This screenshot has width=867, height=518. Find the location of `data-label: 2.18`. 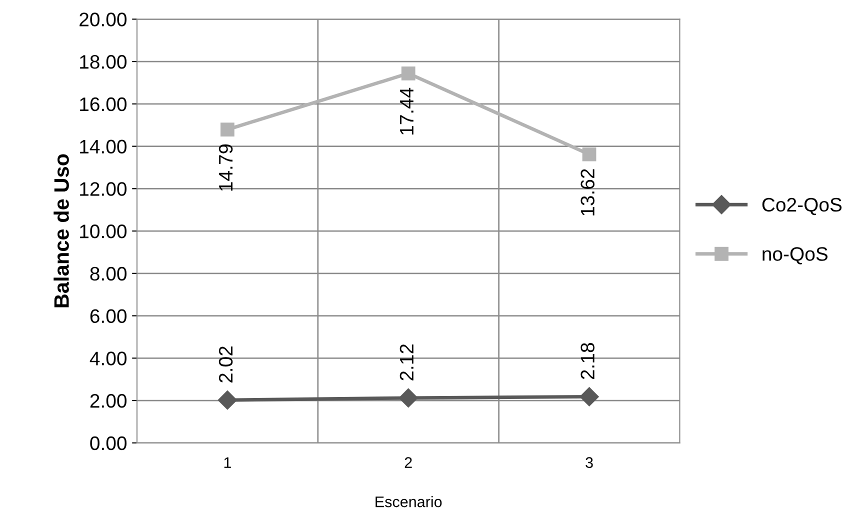

data-label: 2.18 is located at coordinates (587, 361).